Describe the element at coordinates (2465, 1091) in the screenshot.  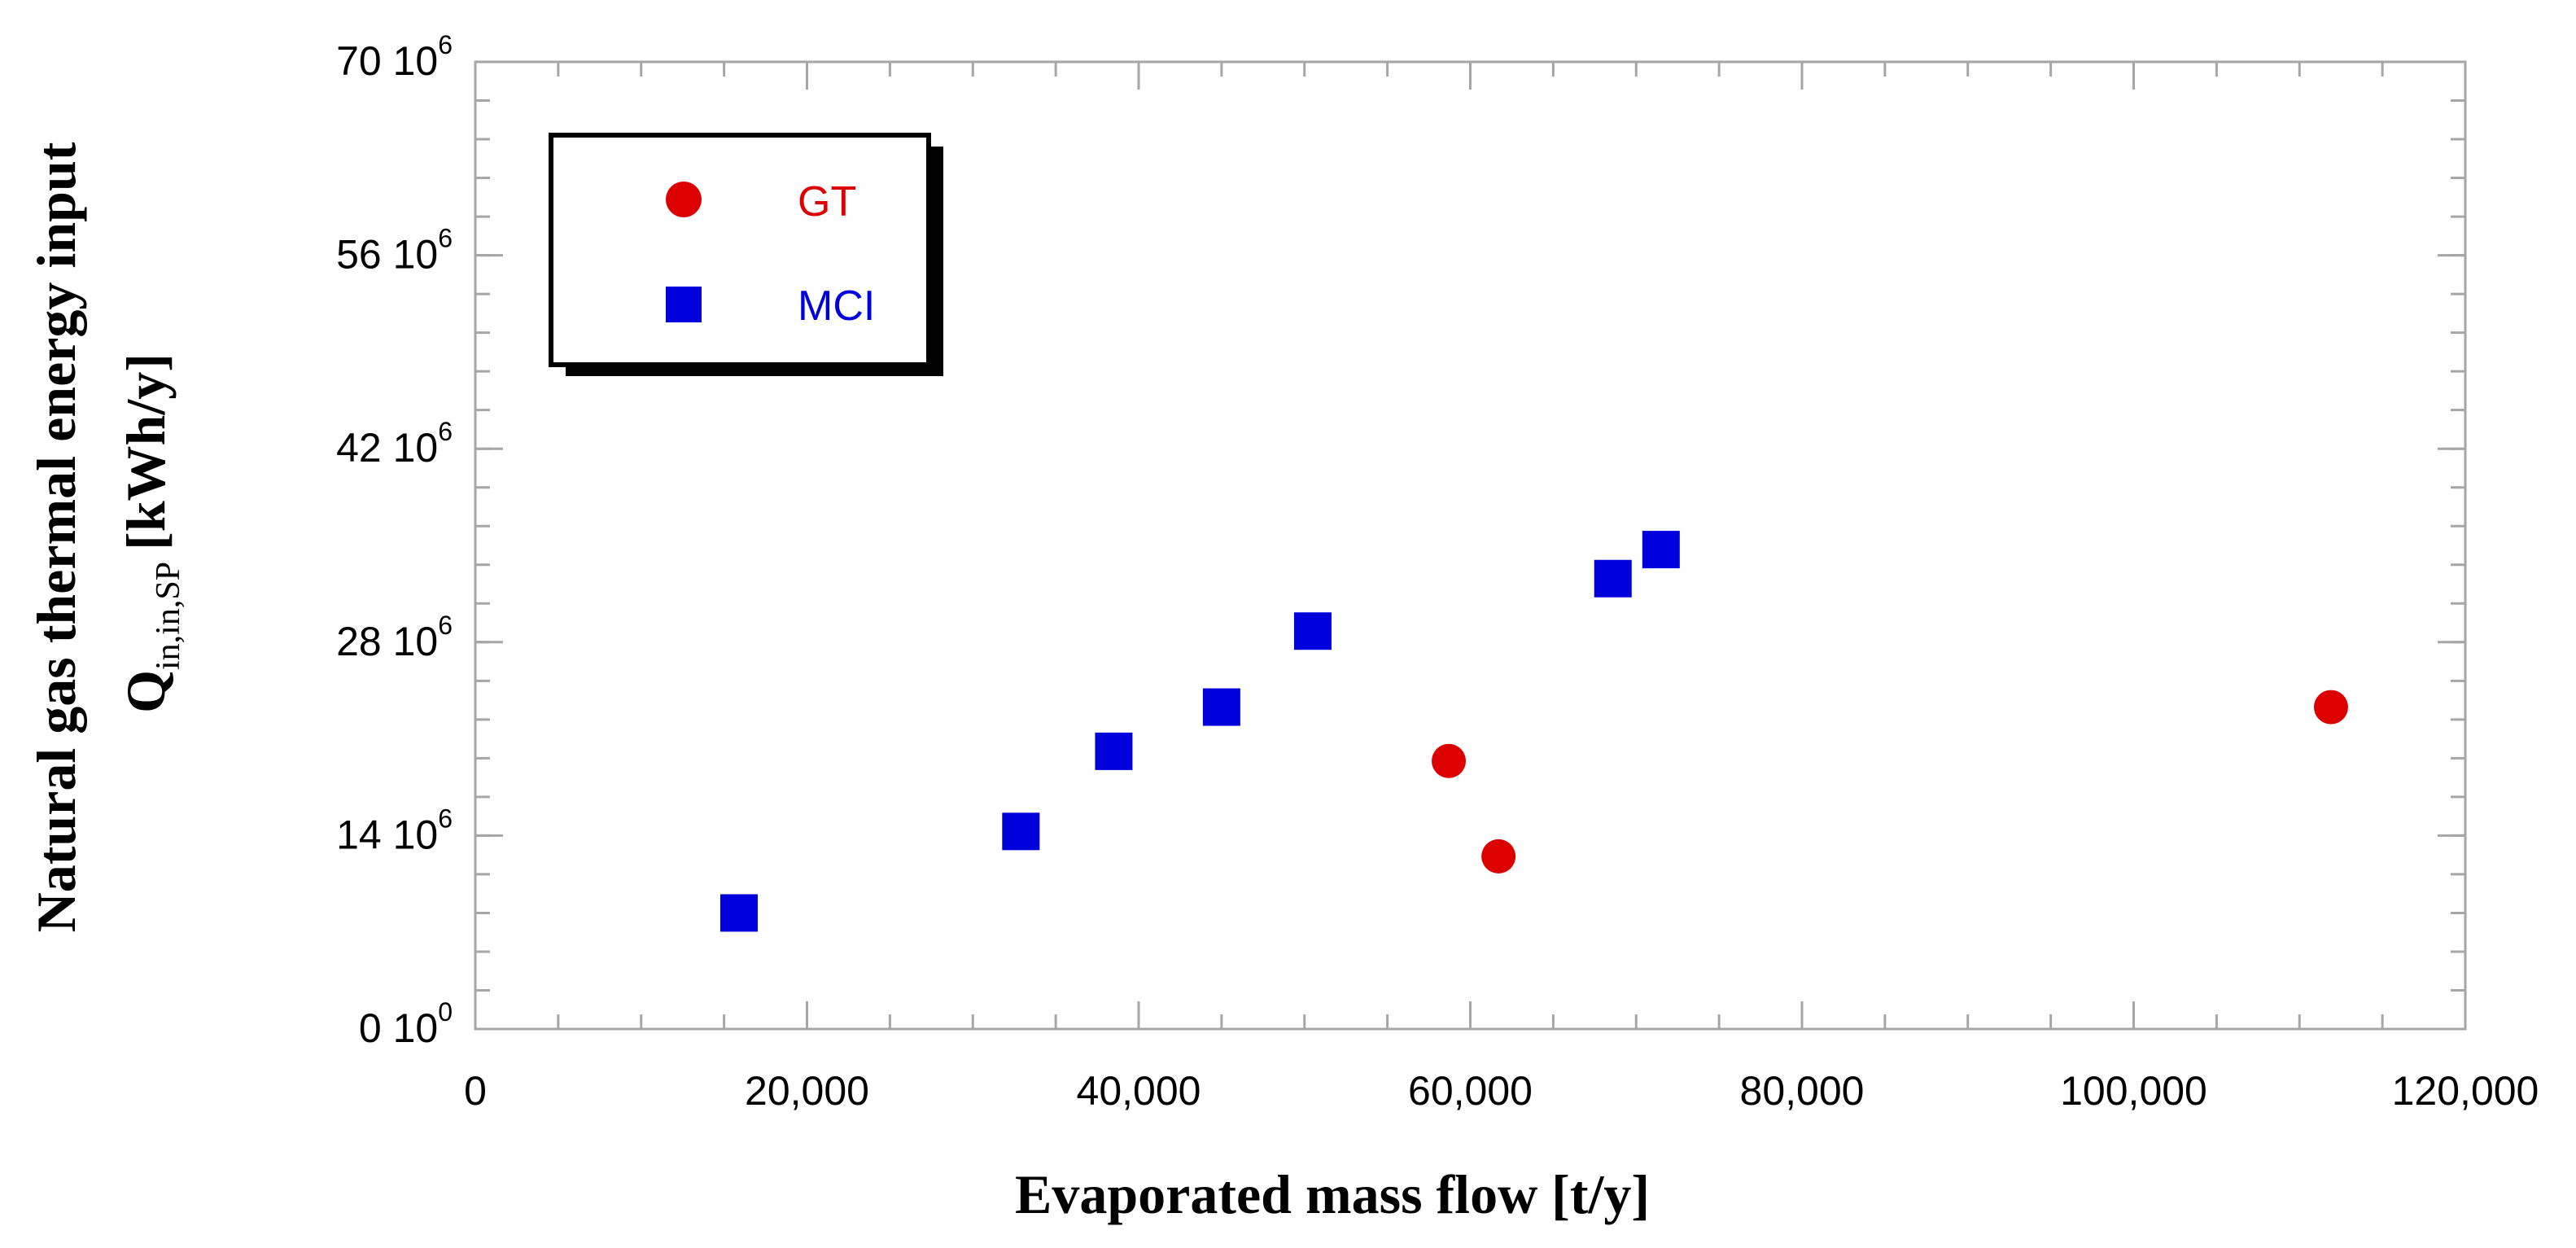
I see `x-tick-label: 120,000` at that location.